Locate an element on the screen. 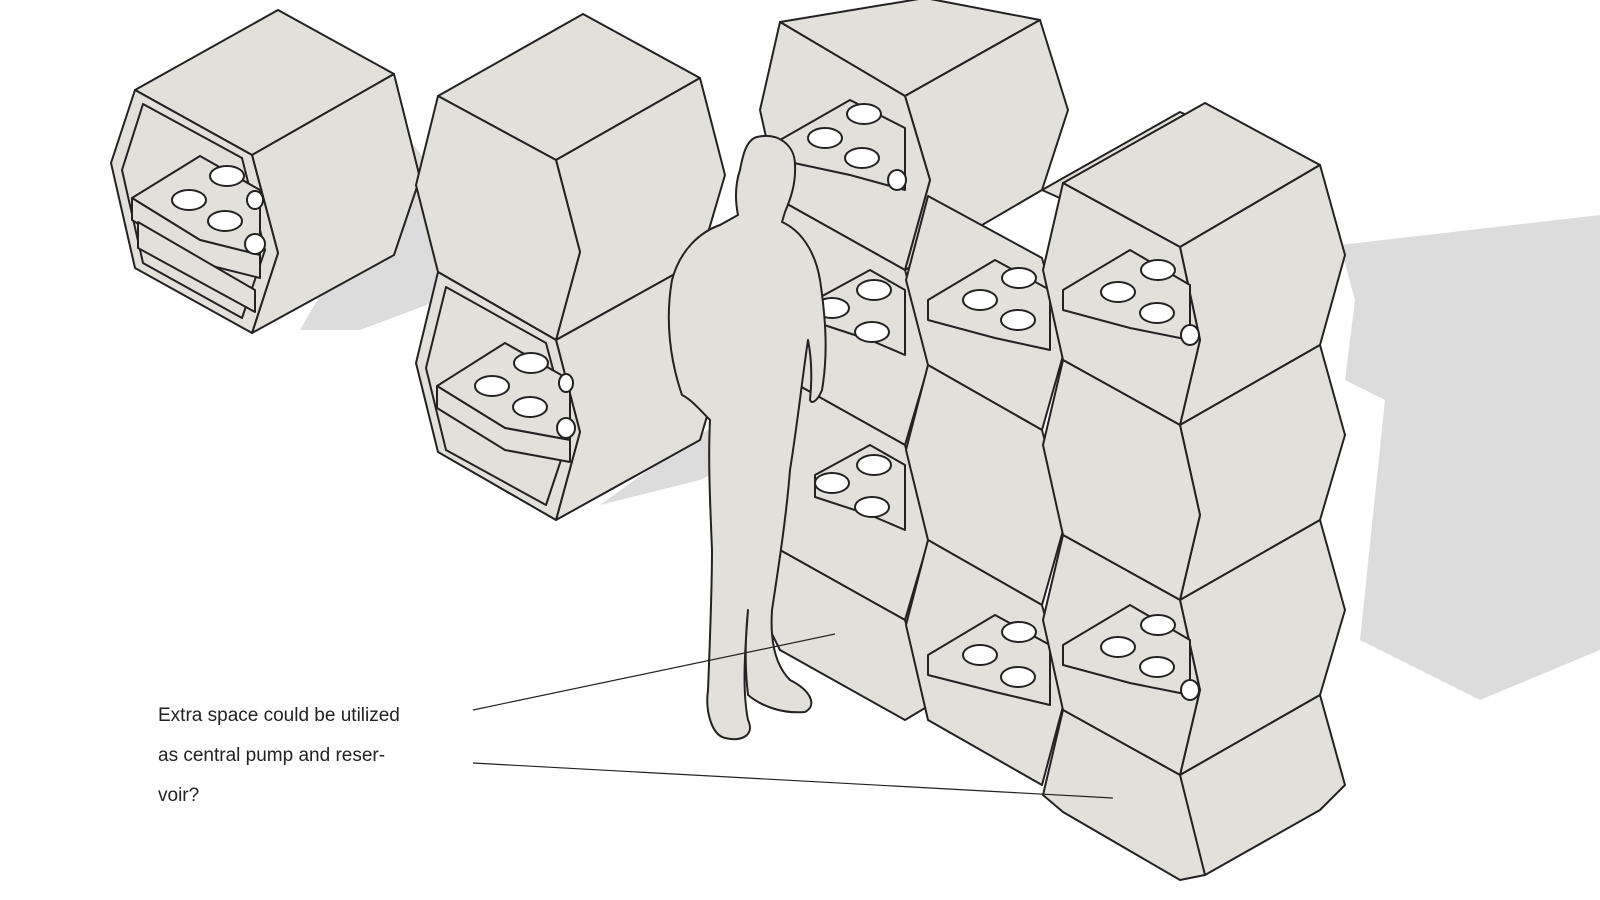  middle-column-holes is located at coordinates (999, 477).